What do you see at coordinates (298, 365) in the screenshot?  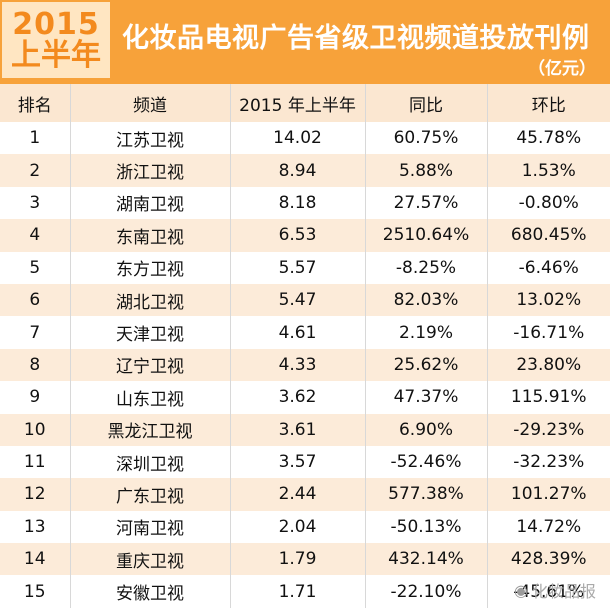 I see `value-cell: 4.33` at bounding box center [298, 365].